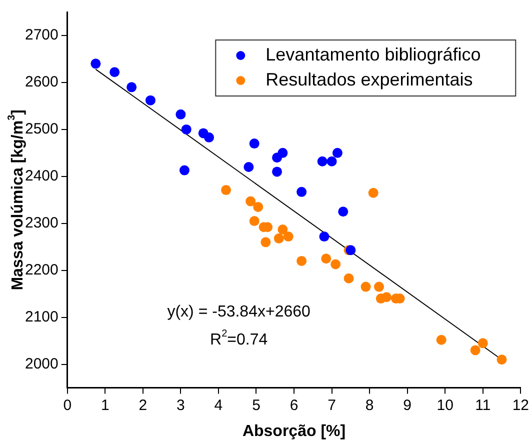 The image size is (532, 445). I want to click on y-tick-label: 2200, so click(41, 270).